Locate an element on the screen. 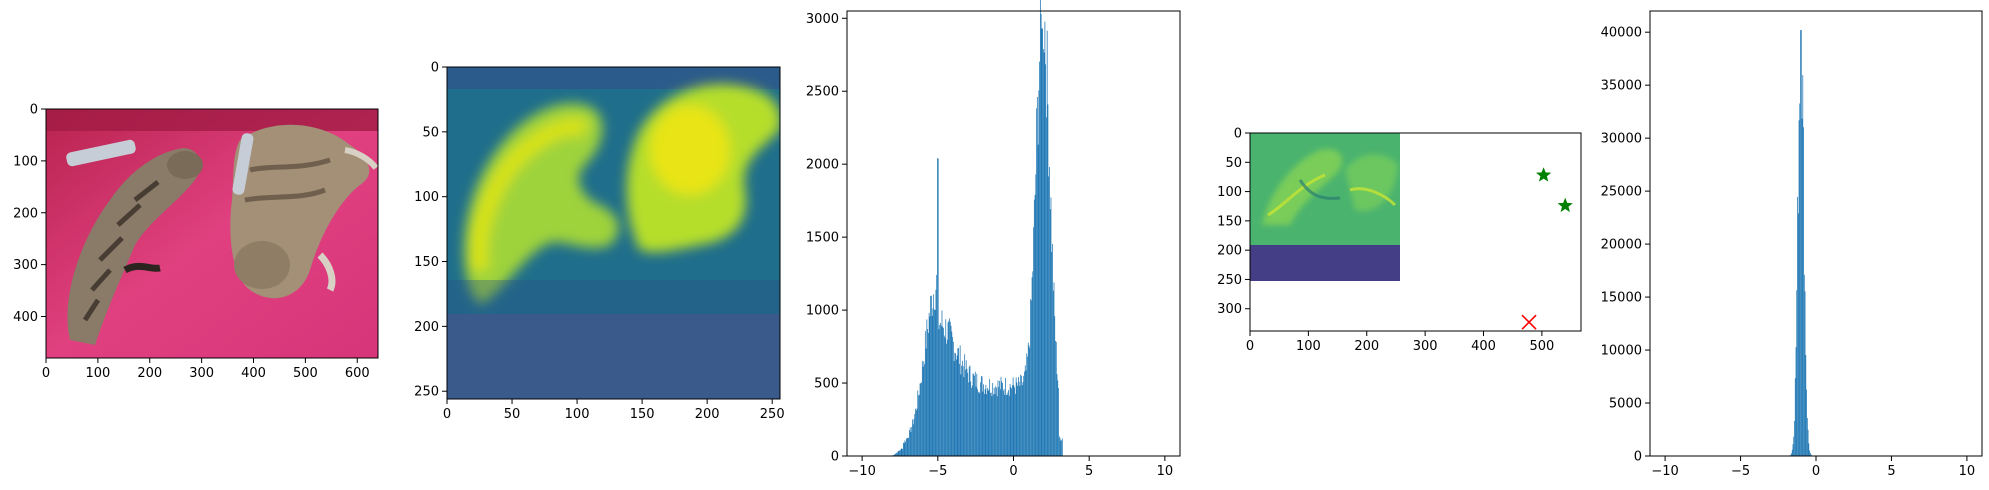 This screenshot has width=1989, height=490. x-tick-label: 100 is located at coordinates (97, 373).